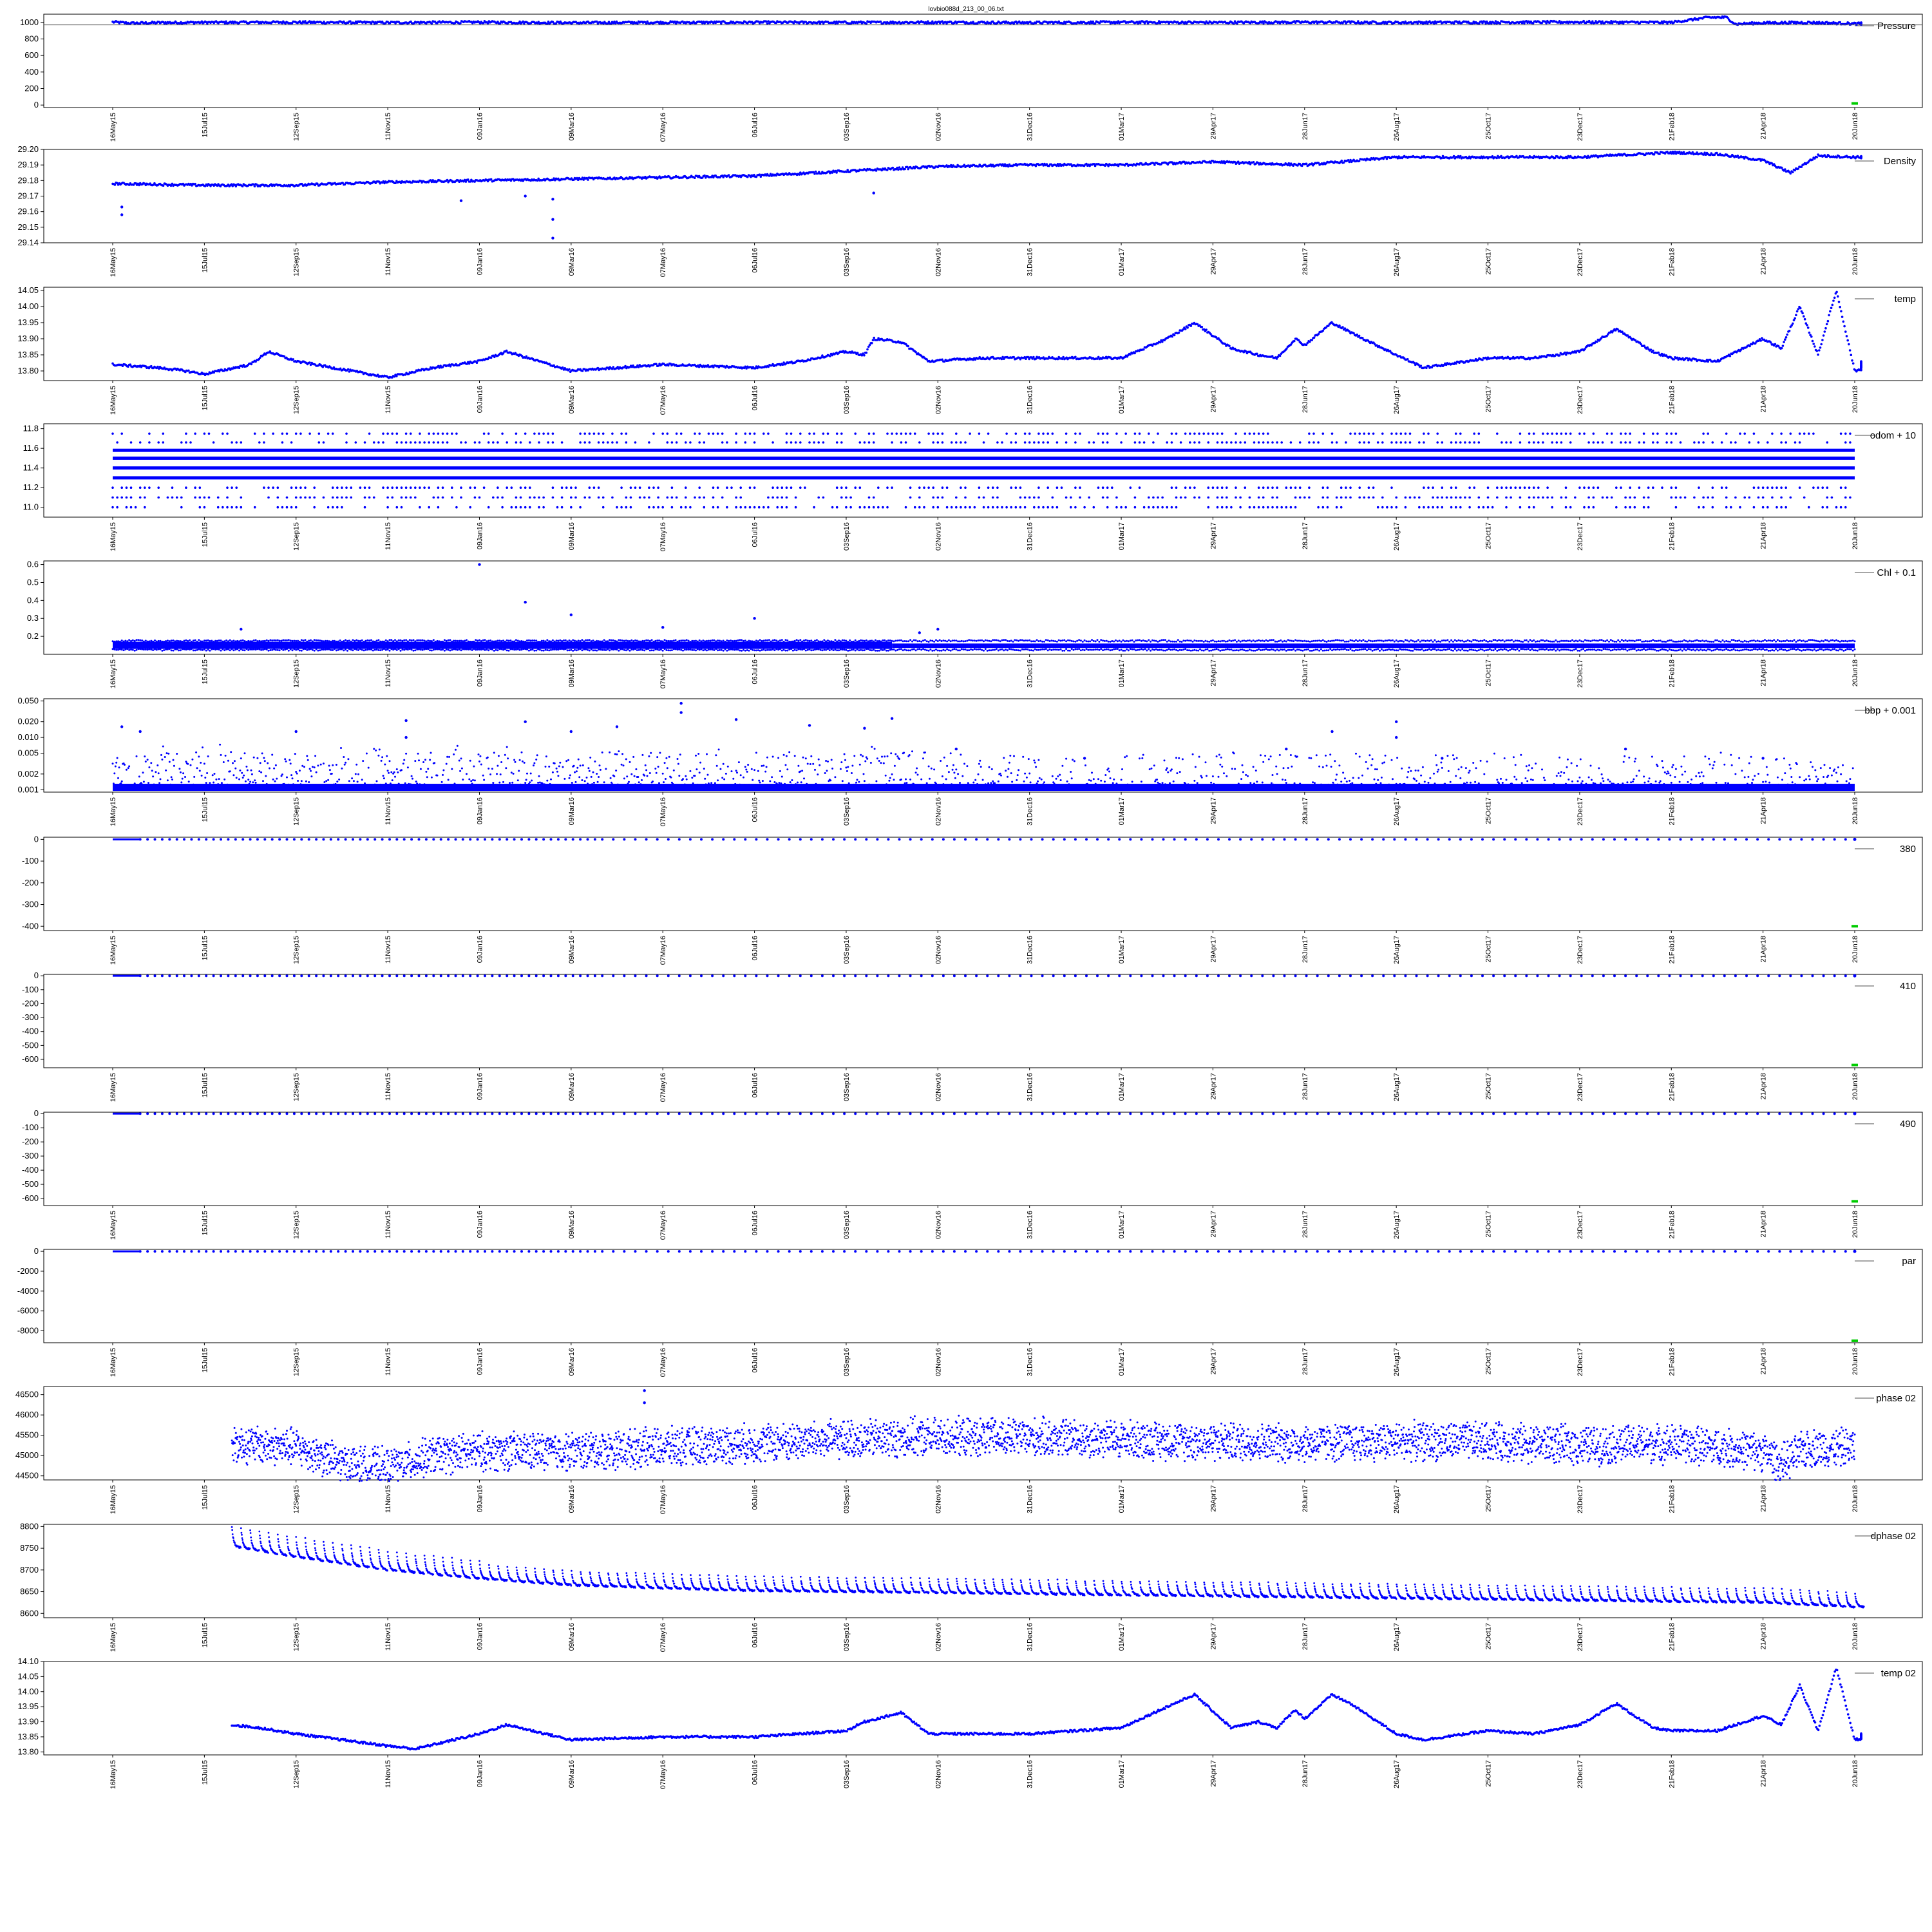 Image resolution: width=1932 pixels, height=1932 pixels. I want to click on plot-frame, so click(983, 196).